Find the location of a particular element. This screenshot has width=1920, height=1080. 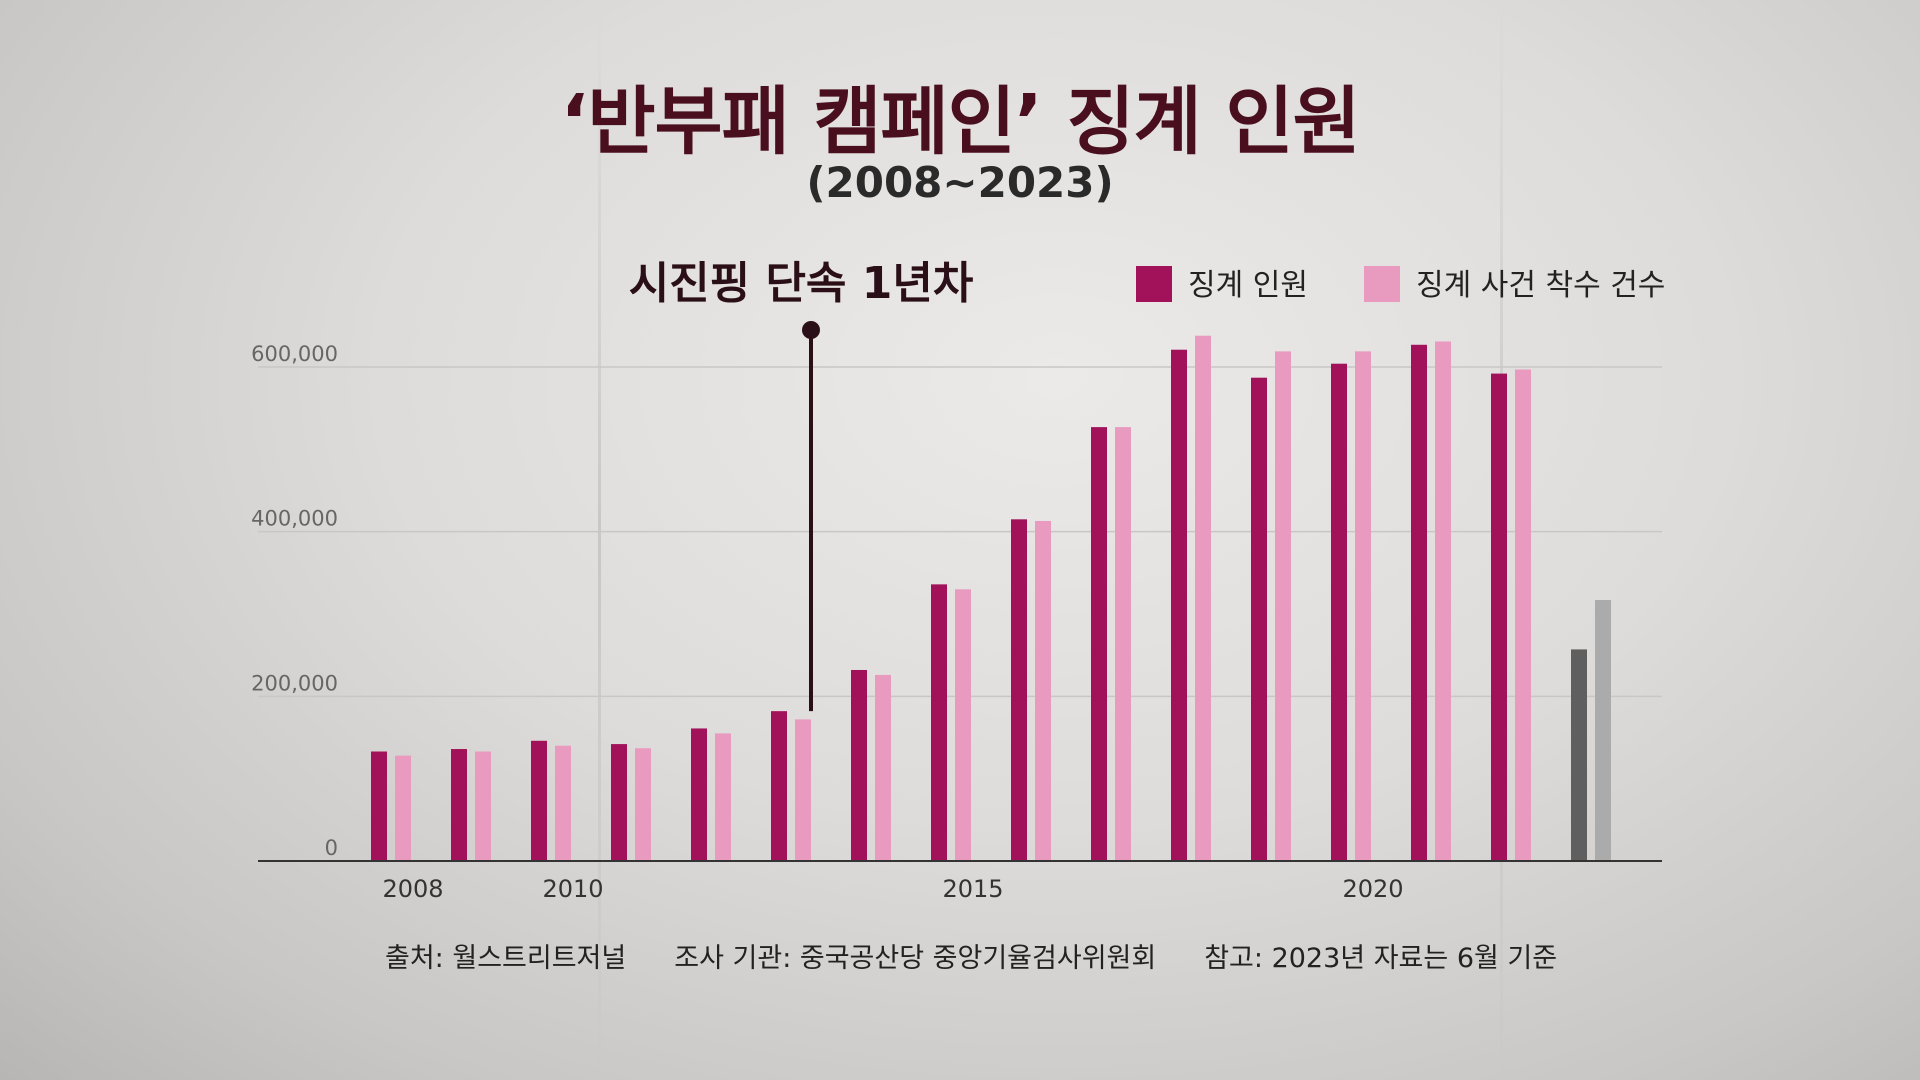

bar-series1-2021 is located at coordinates (1419, 602).